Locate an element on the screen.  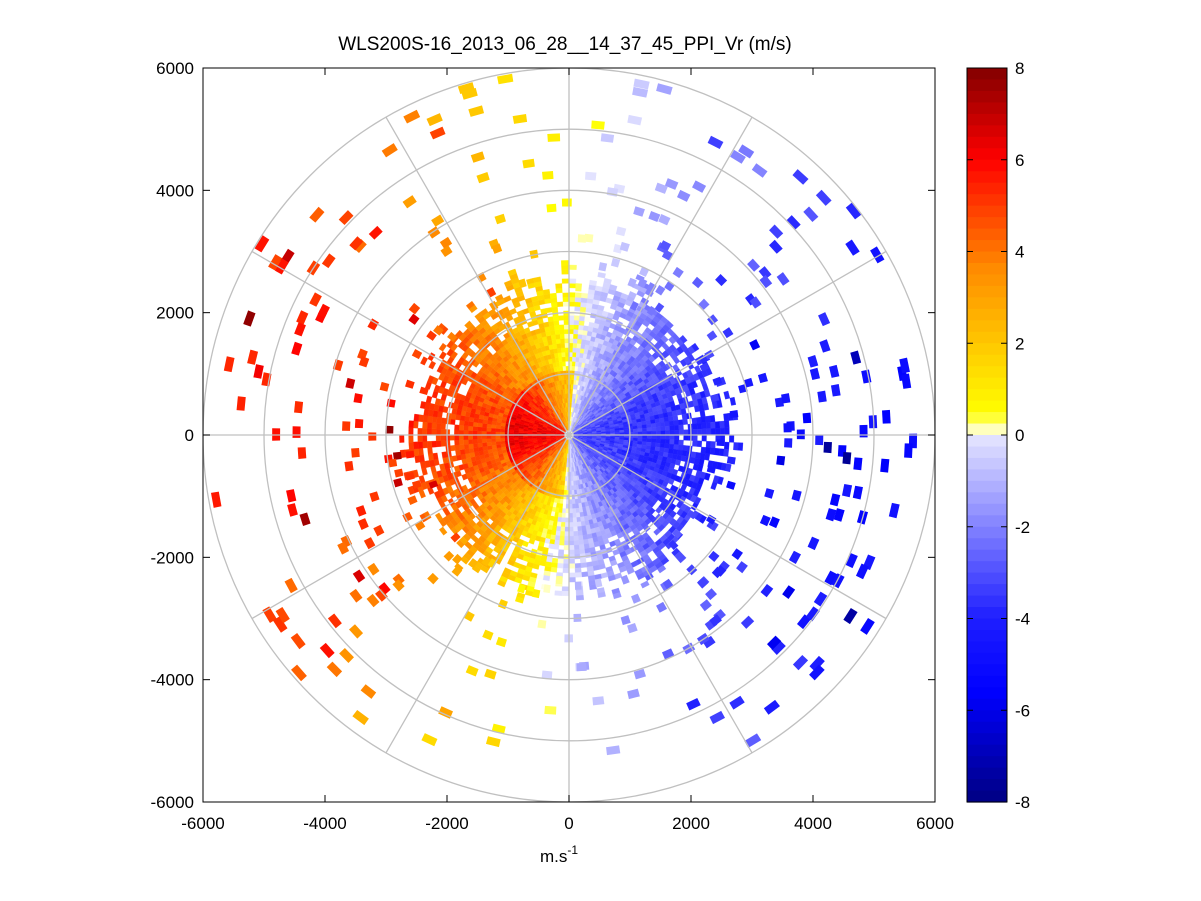
x-tick-label: 4000 is located at coordinates (813, 823).